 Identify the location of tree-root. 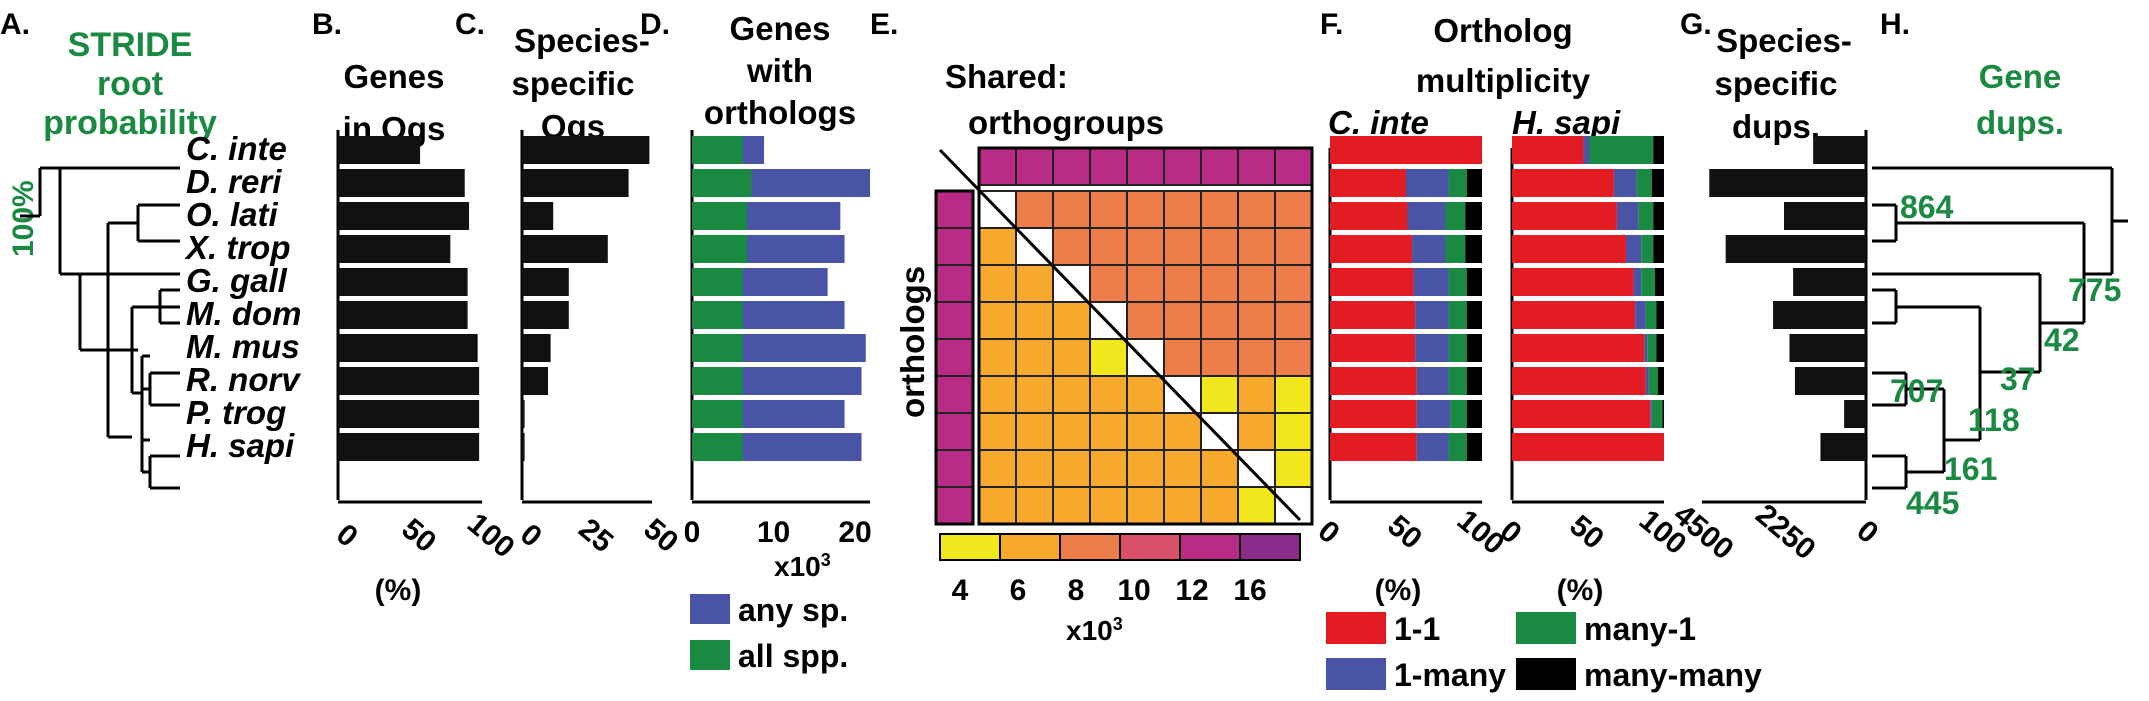
(40, 192).